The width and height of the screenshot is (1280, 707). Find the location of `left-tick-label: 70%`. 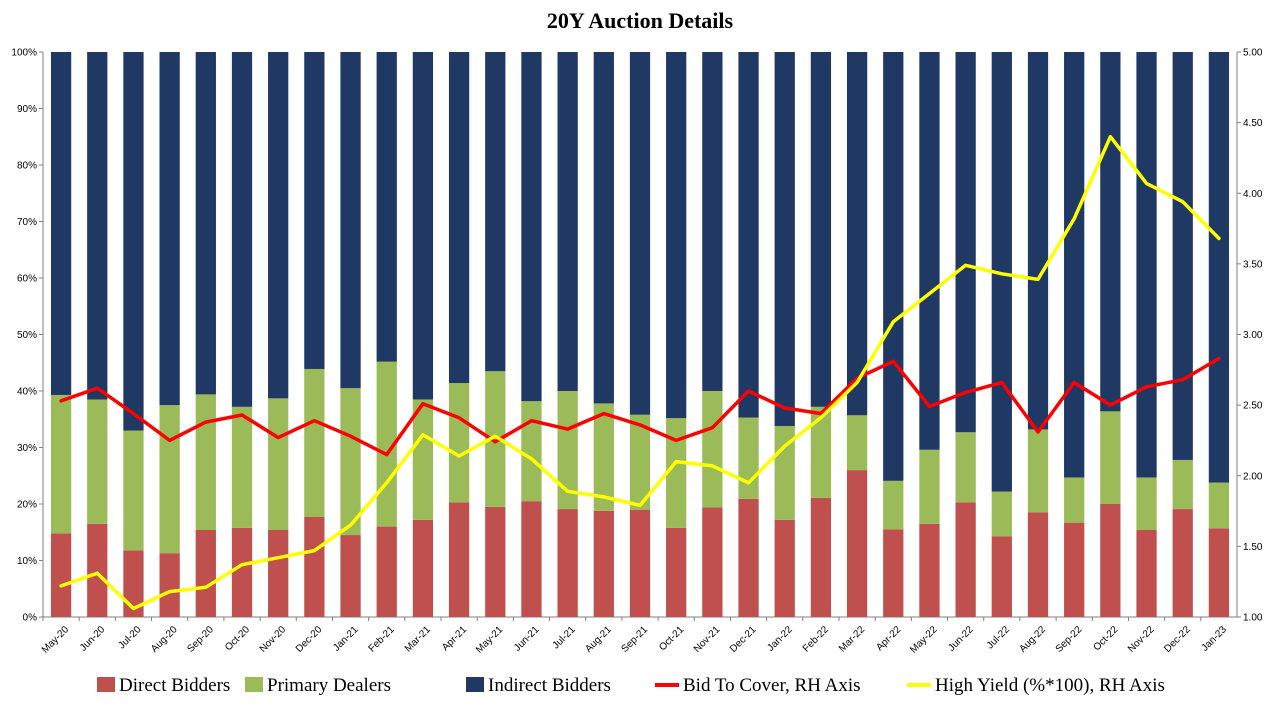

left-tick-label: 70% is located at coordinates (27, 222).